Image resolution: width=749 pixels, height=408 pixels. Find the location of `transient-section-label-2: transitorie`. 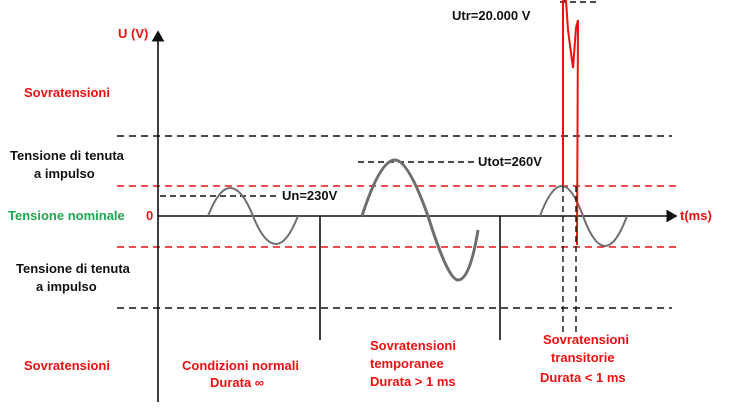

transient-section-label-2: transitorie is located at coordinates (583, 357).